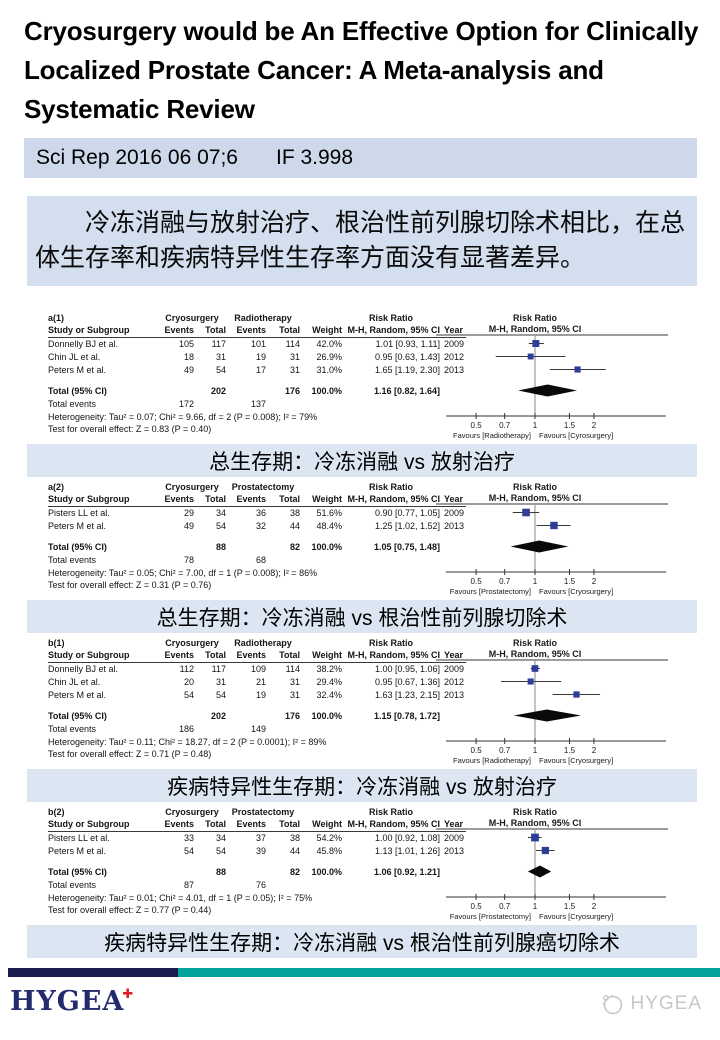 The image size is (720, 1040). Describe the element at coordinates (260, 851) in the screenshot. I see `events2-value: 39` at that location.